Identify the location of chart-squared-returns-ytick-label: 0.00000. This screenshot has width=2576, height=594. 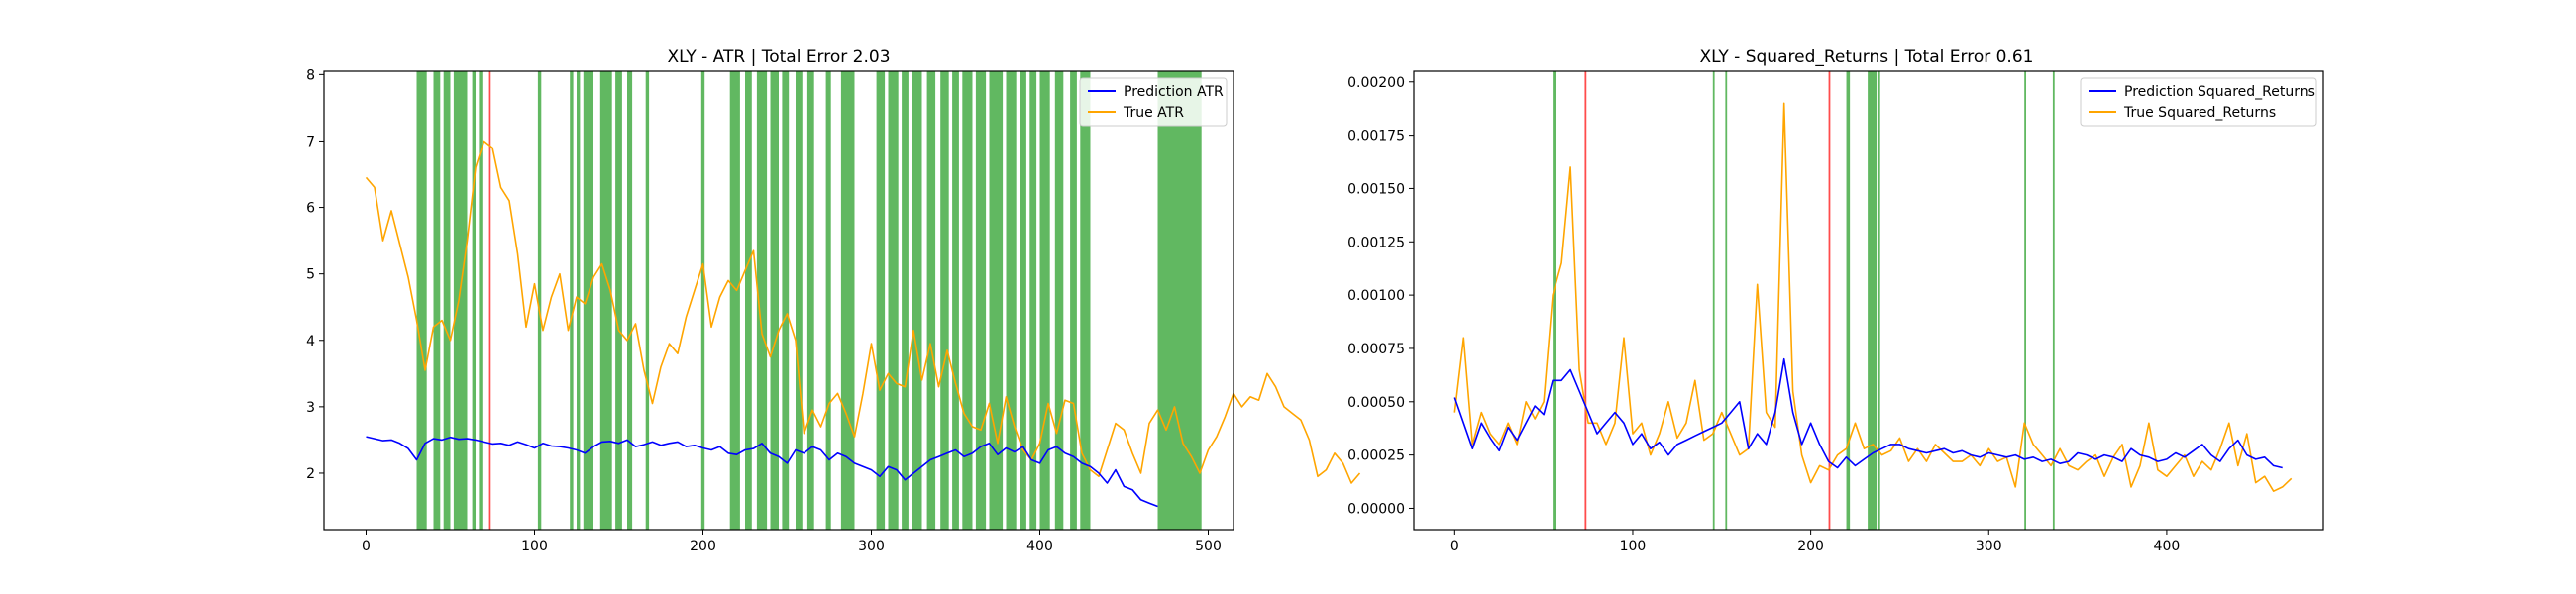
(1376, 509).